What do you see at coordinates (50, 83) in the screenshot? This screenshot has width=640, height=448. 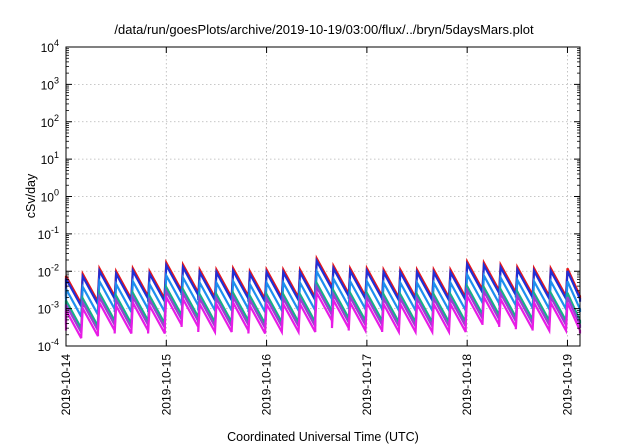 I see `y-tick-label: 10³` at bounding box center [50, 83].